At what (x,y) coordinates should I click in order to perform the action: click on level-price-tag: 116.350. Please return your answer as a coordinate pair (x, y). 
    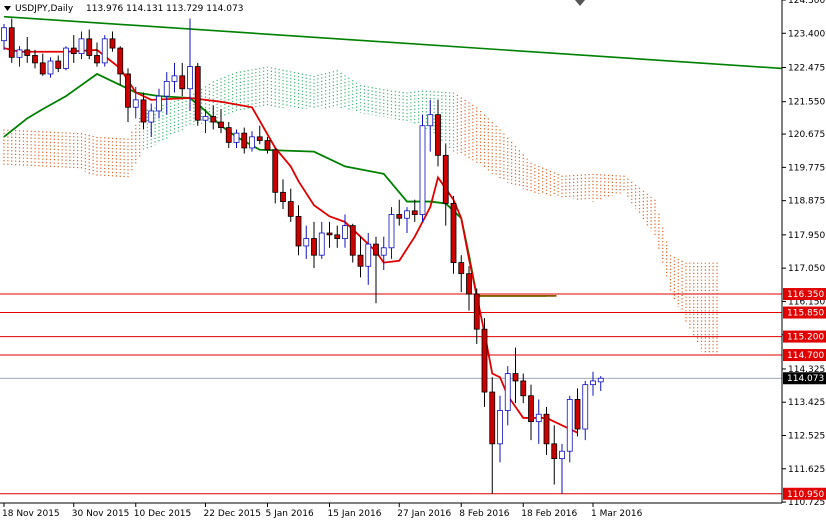
    Looking at the image, I should click on (804, 294).